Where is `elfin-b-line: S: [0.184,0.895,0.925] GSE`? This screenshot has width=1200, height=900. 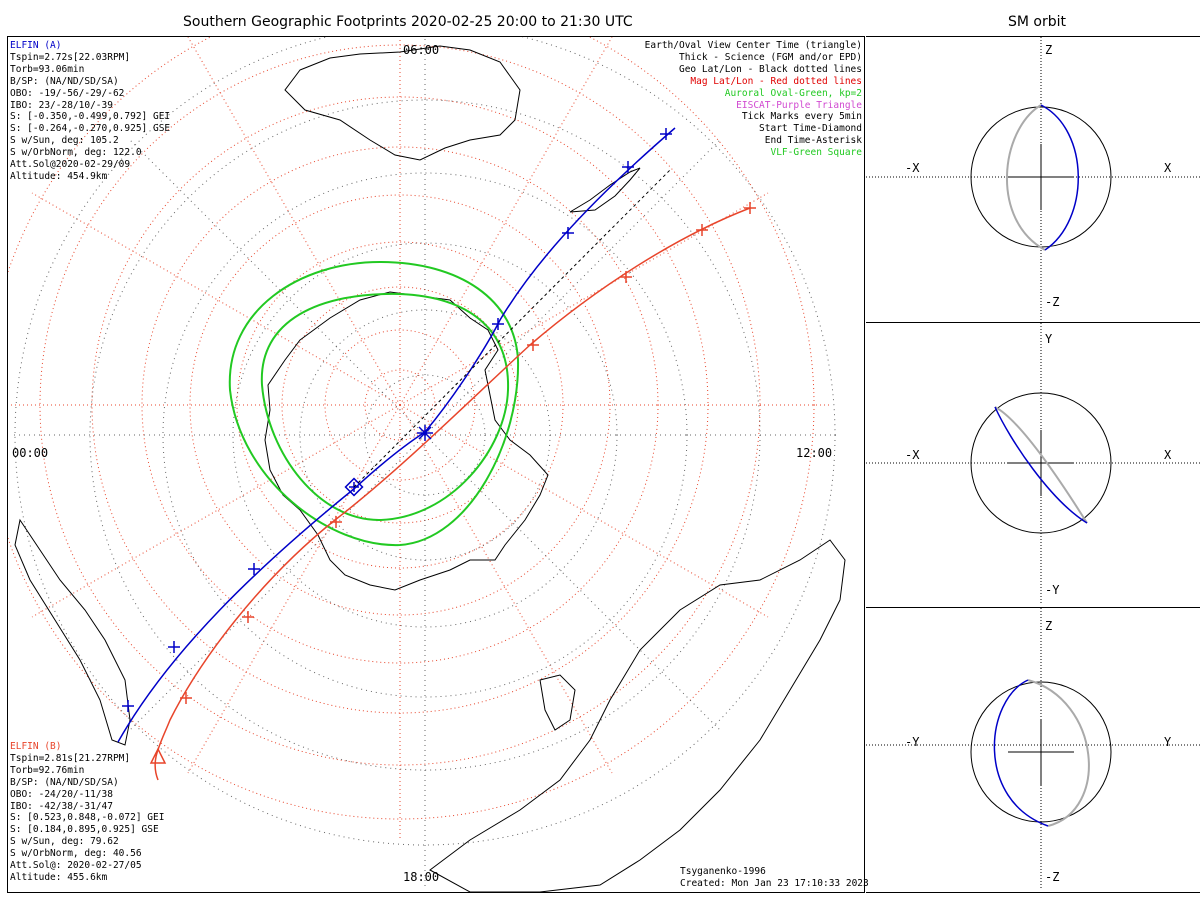 elfin-b-line: S: [0.184,0.895,0.925] GSE is located at coordinates (84, 830).